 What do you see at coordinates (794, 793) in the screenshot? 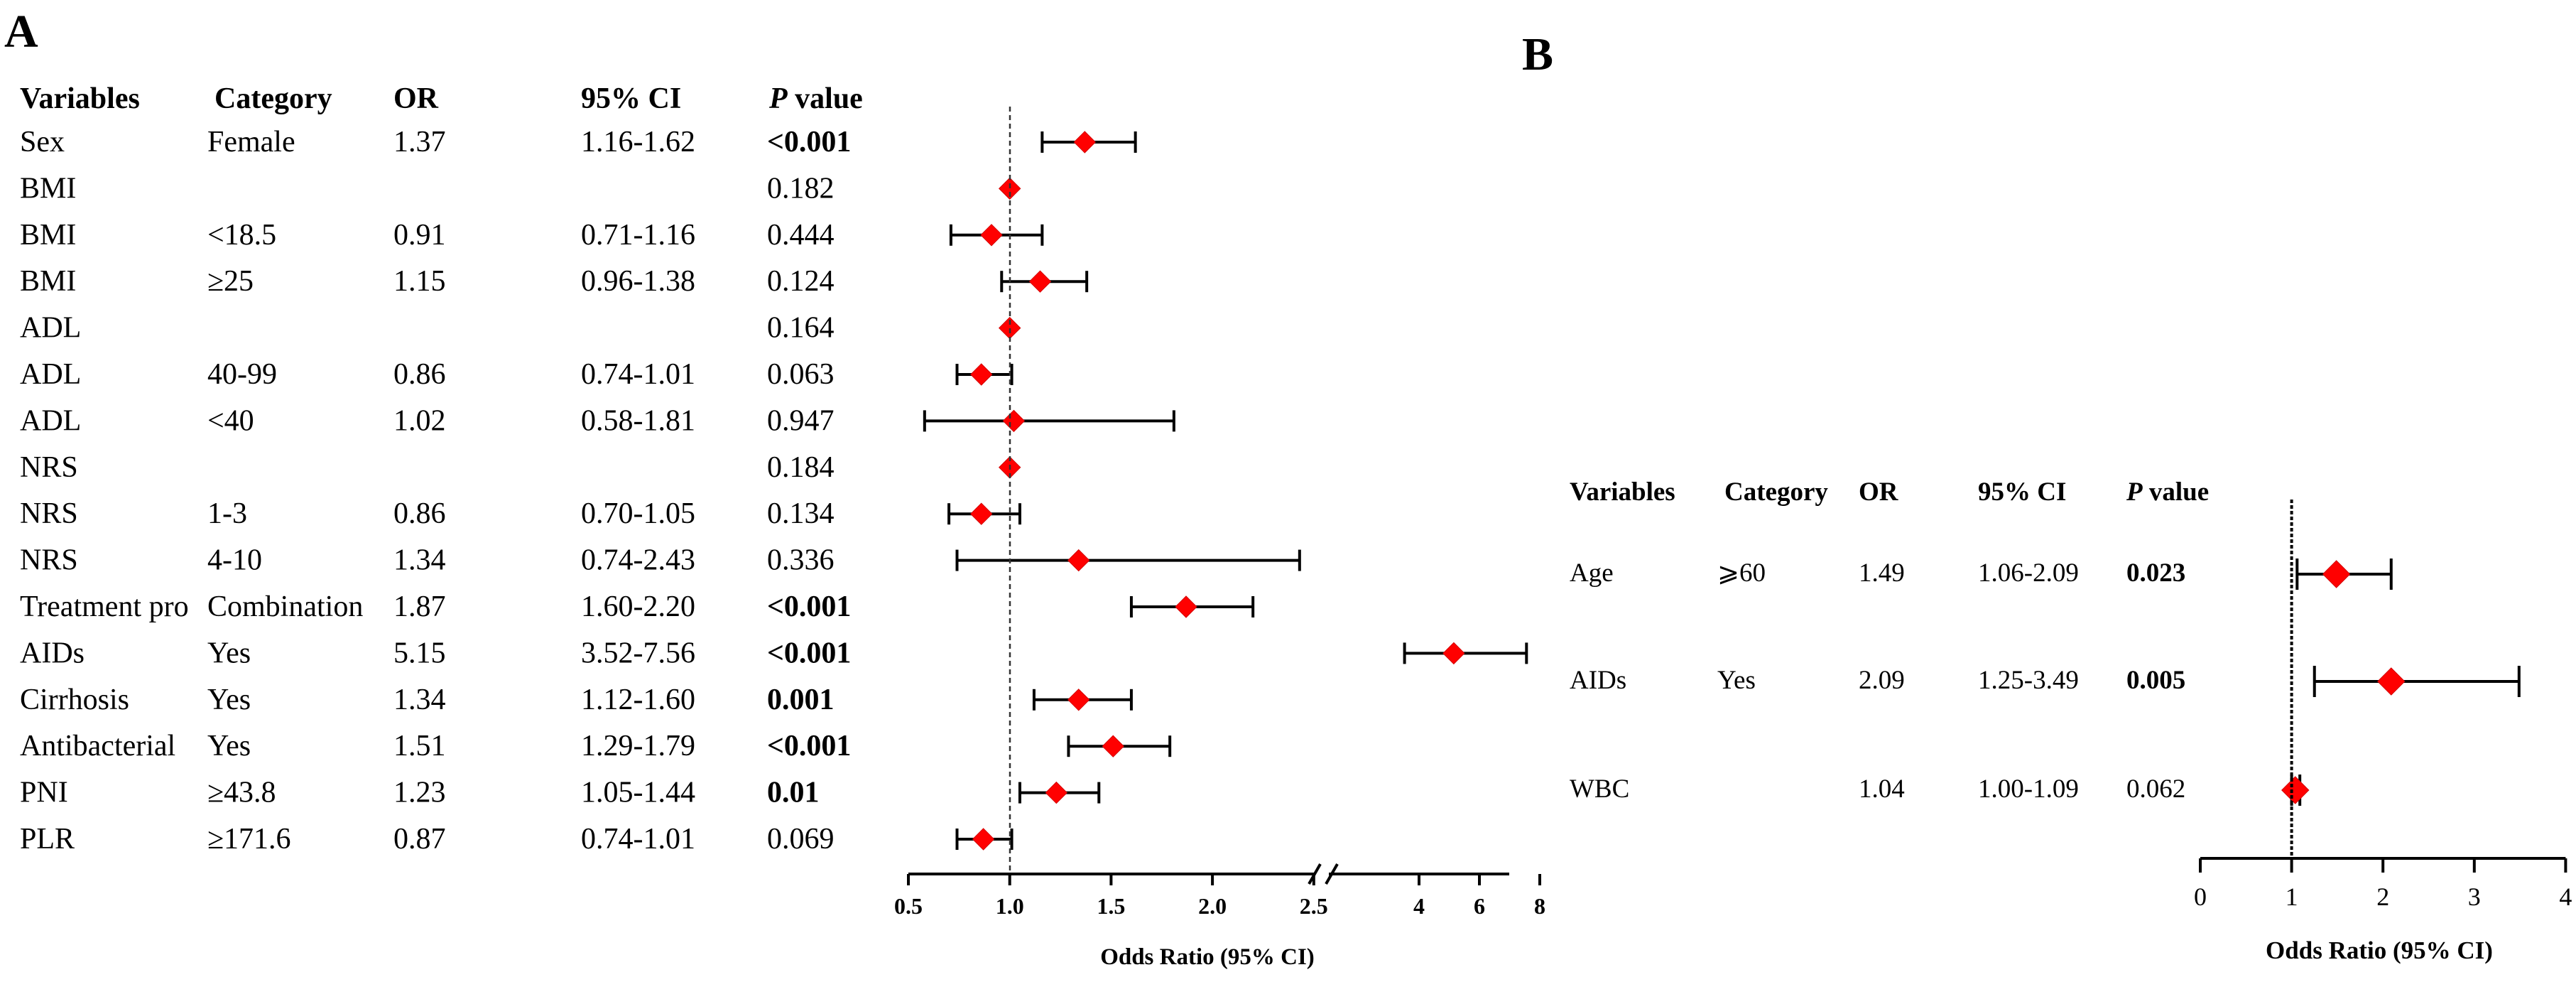
I see `cell-p-value: 0.01` at bounding box center [794, 793].